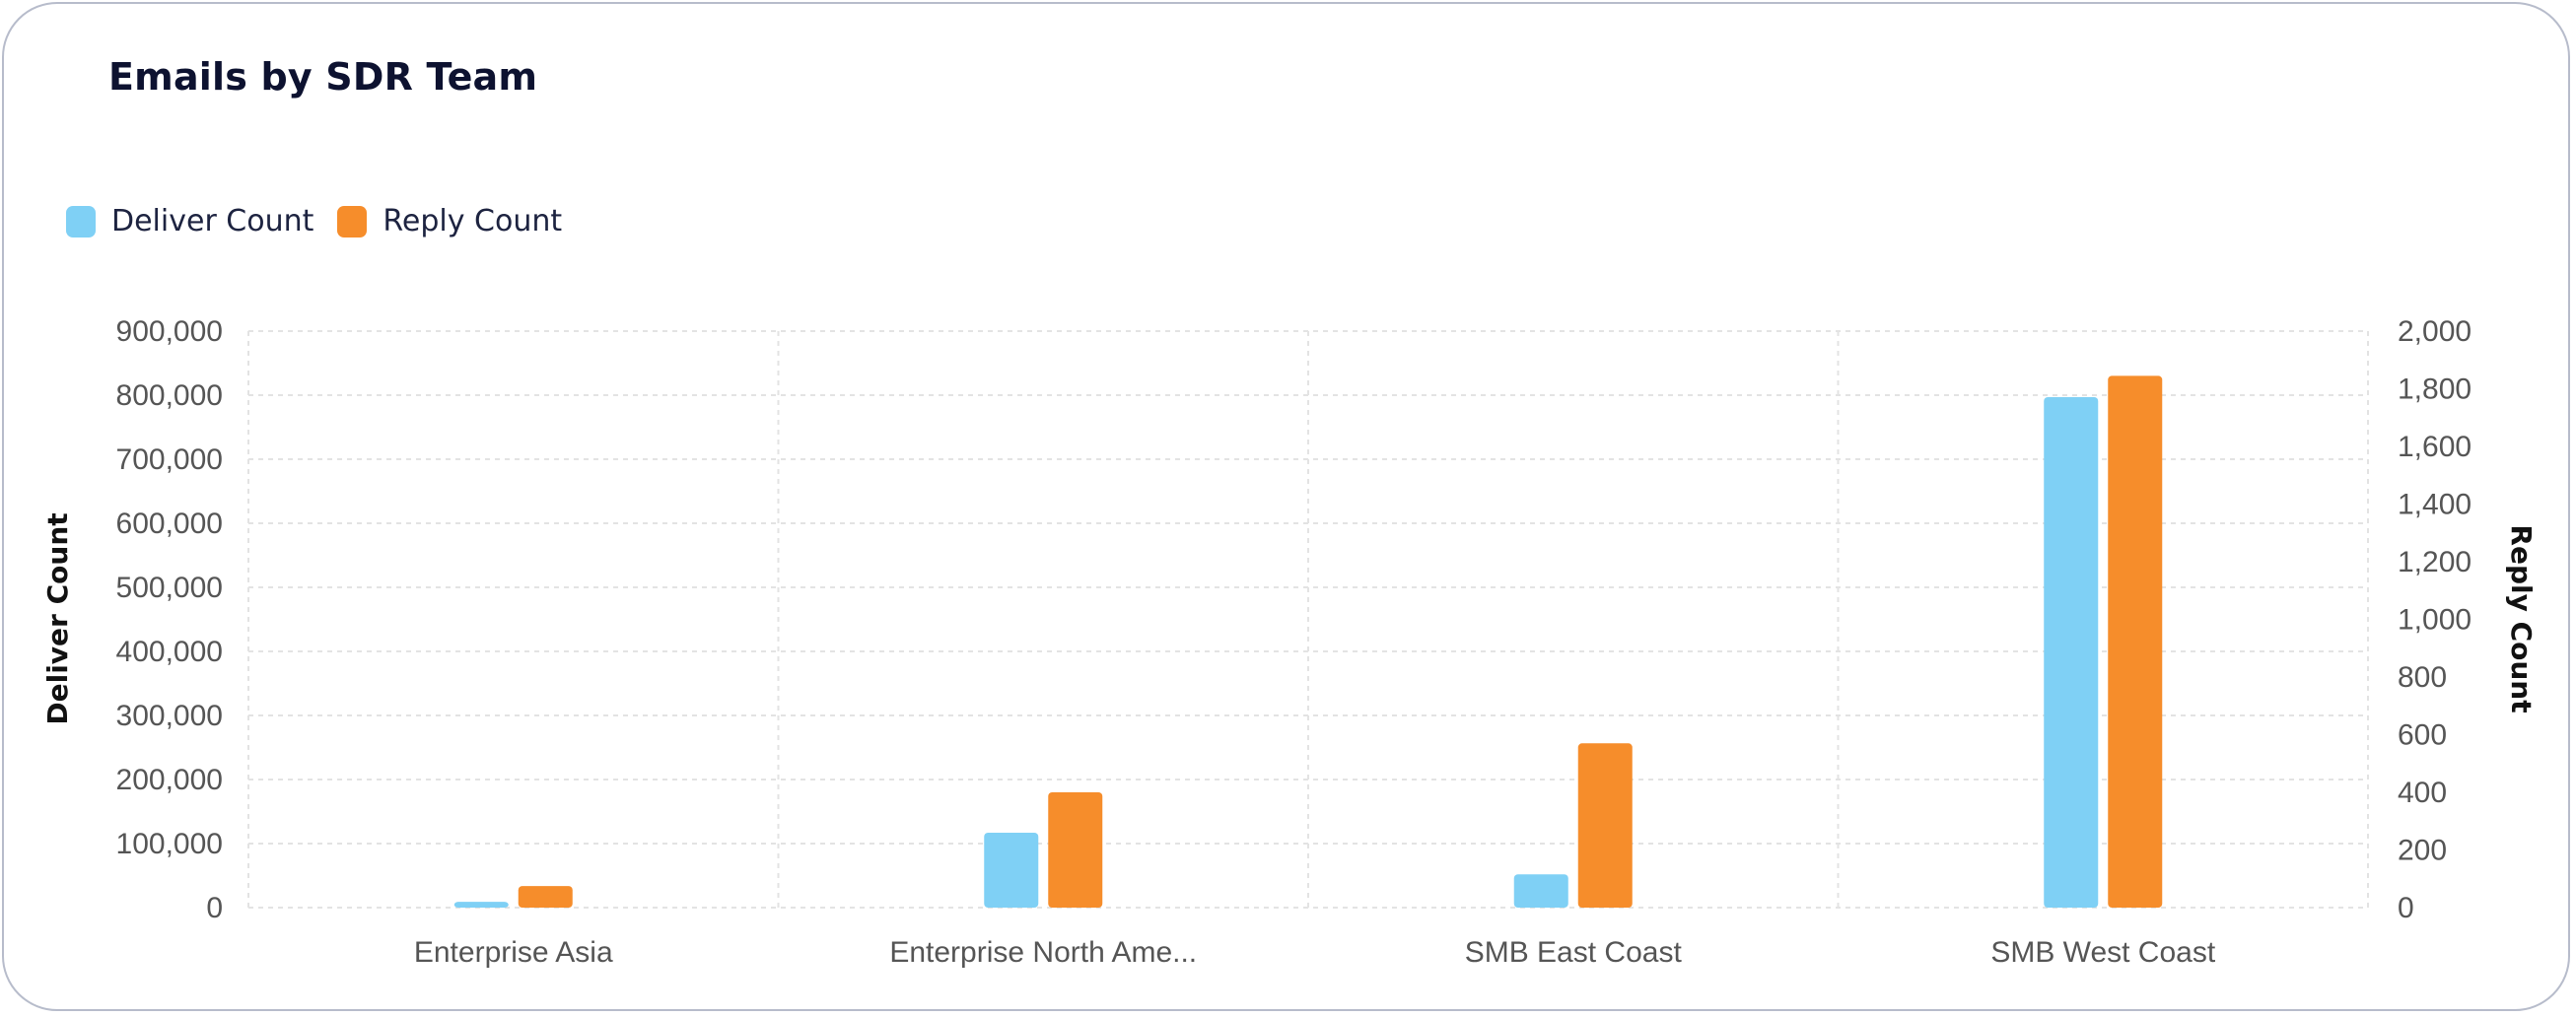 The height and width of the screenshot is (1017, 2576). Describe the element at coordinates (214, 908) in the screenshot. I see `y-left-tick-label: 0` at that location.